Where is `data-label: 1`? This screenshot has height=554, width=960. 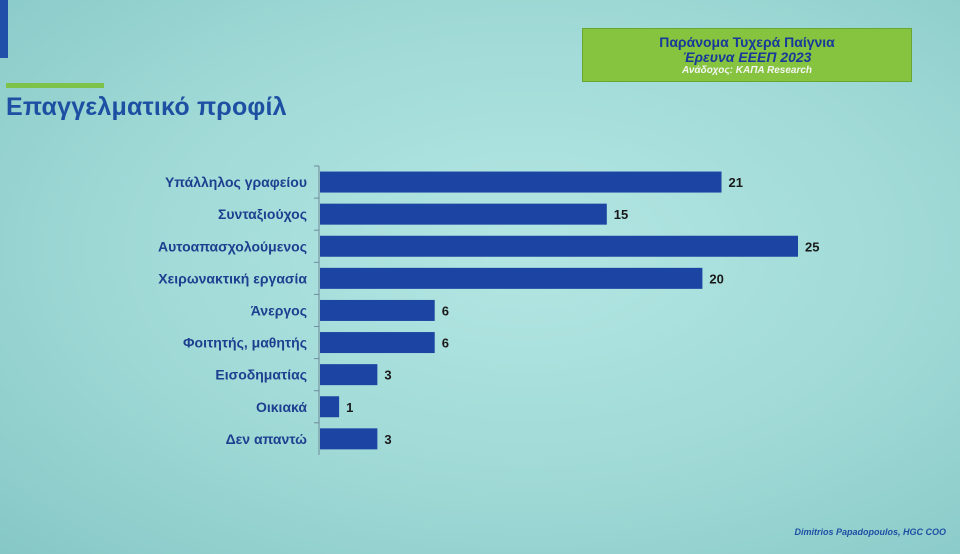
data-label: 1 is located at coordinates (349, 407).